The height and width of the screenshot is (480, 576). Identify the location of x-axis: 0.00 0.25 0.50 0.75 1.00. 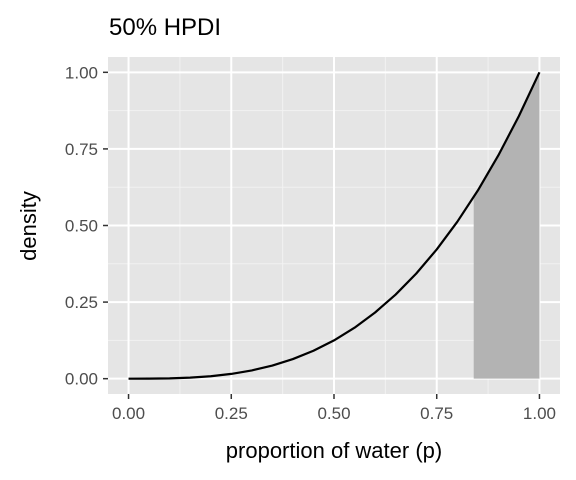
(334, 408).